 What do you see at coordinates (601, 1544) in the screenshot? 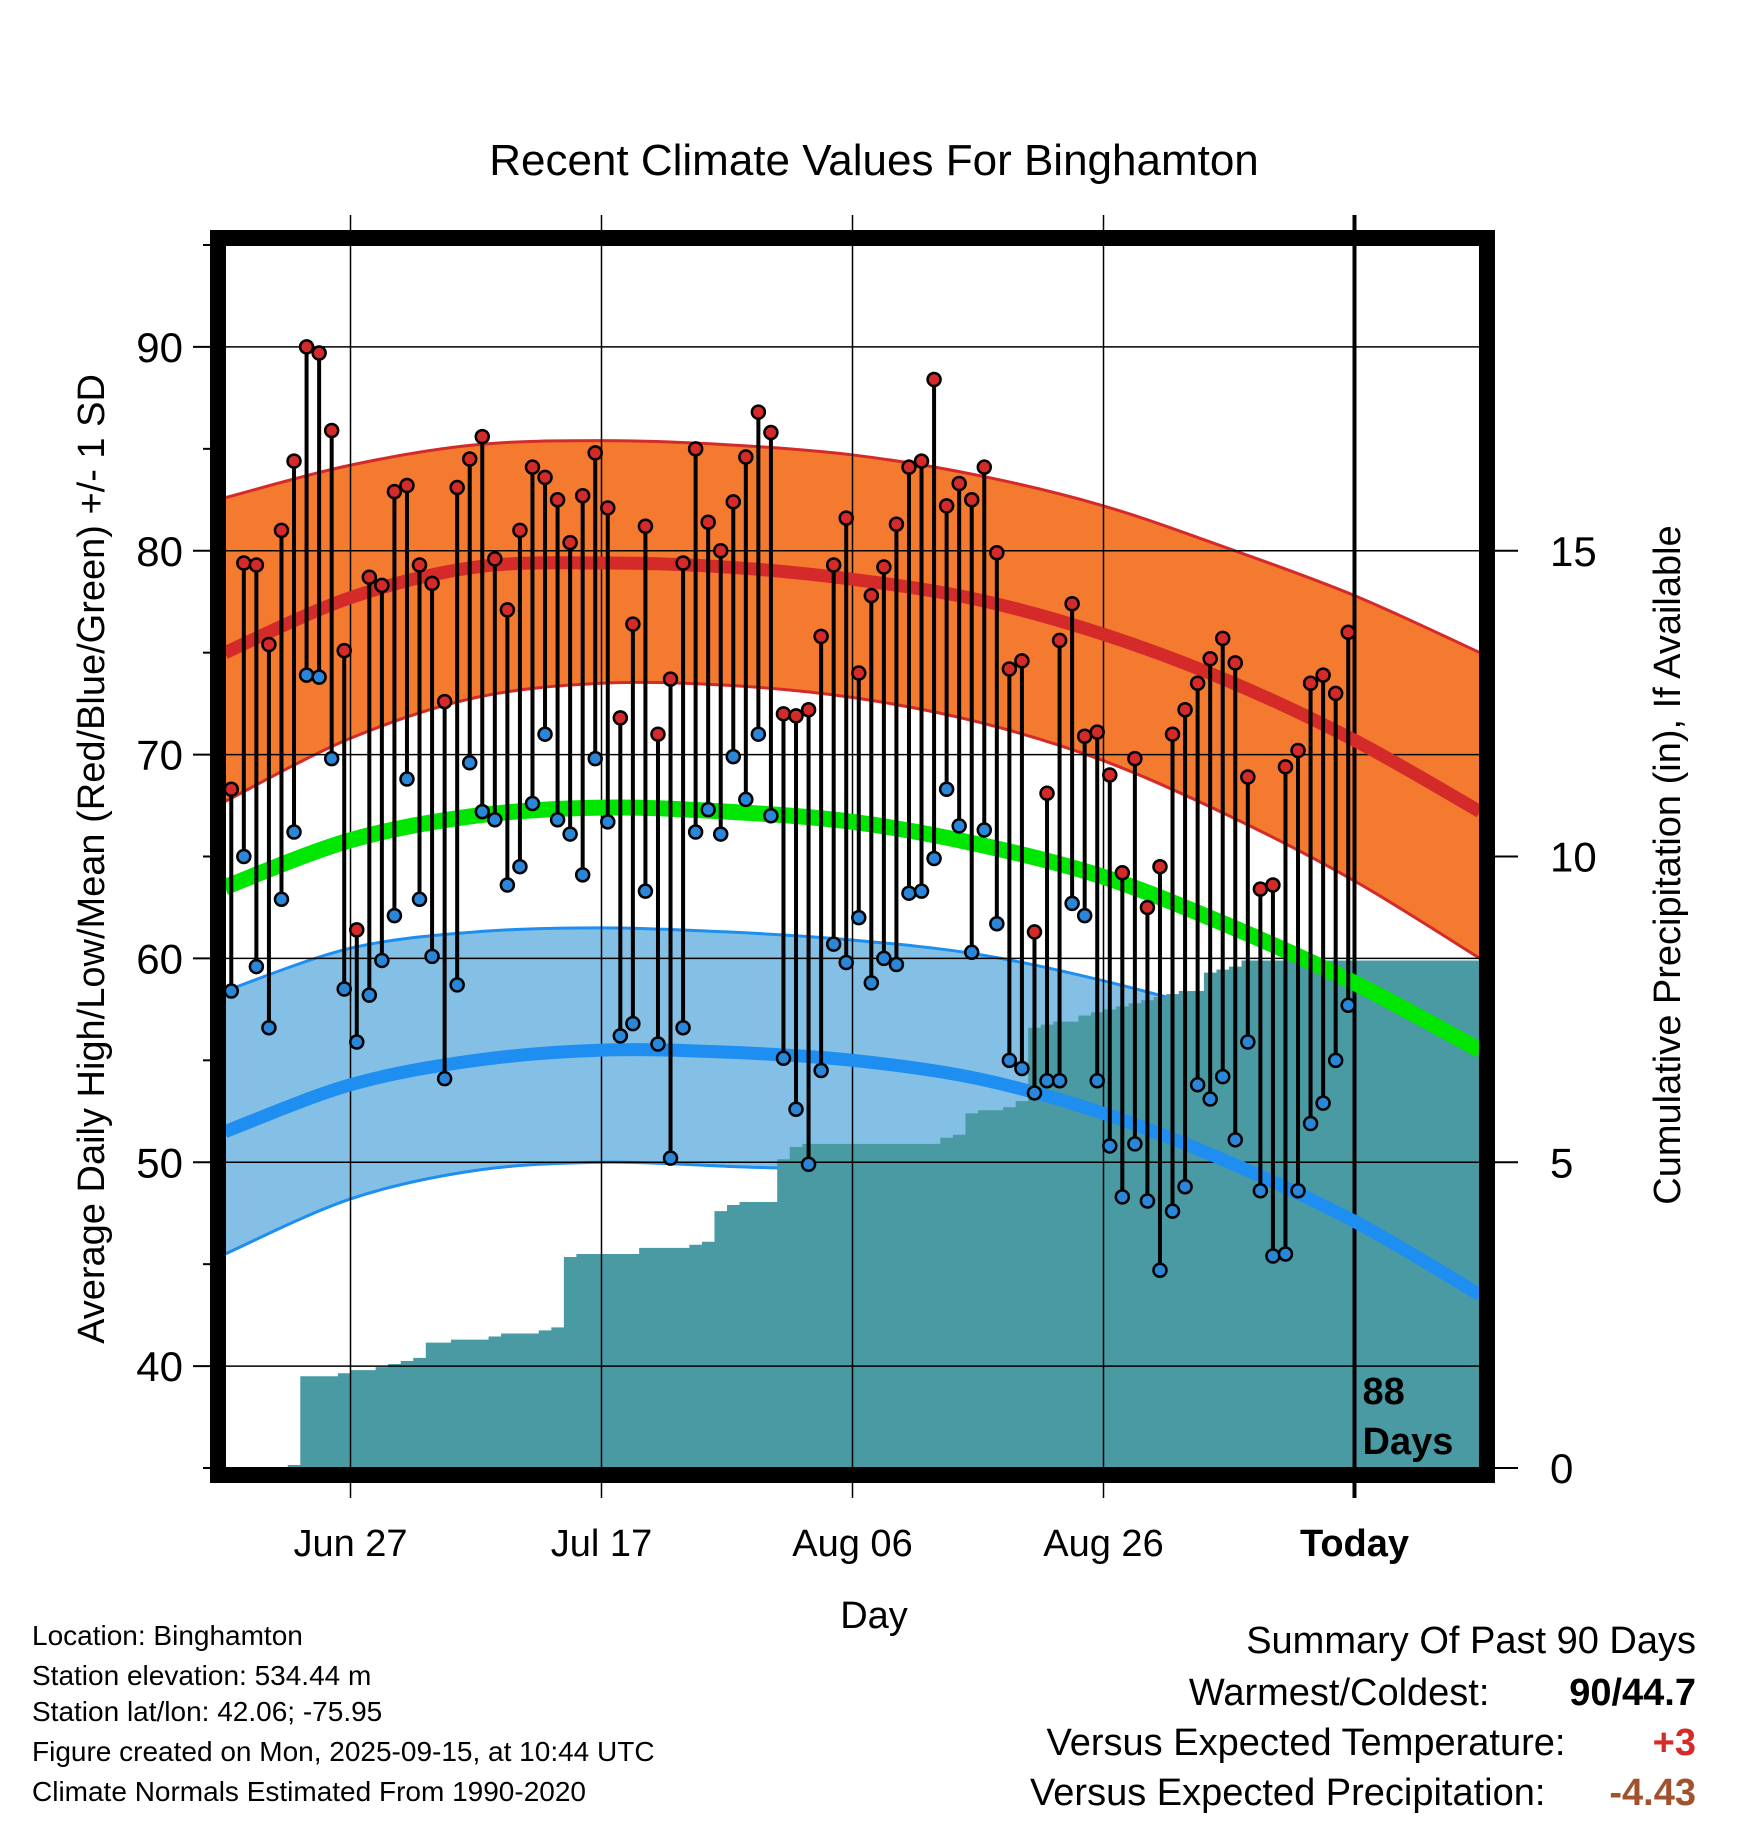
I see `x-tick-label: Jul 17` at bounding box center [601, 1544].